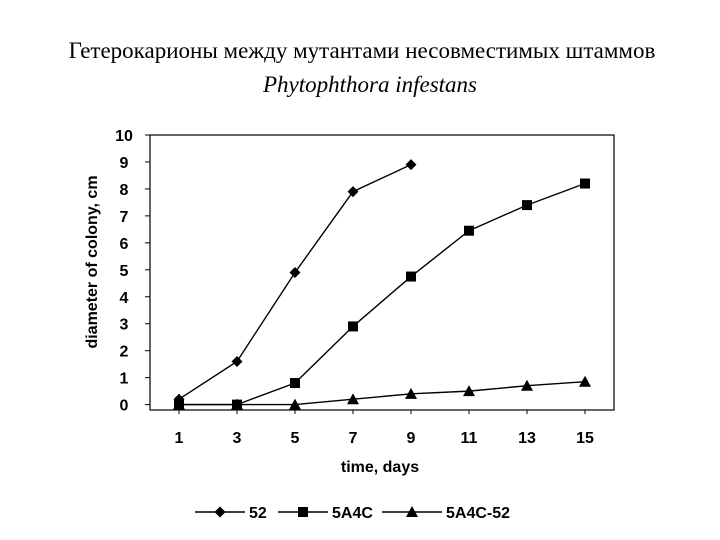 The image size is (720, 540). What do you see at coordinates (124, 379) in the screenshot?
I see `y-tick-label: 1` at bounding box center [124, 379].